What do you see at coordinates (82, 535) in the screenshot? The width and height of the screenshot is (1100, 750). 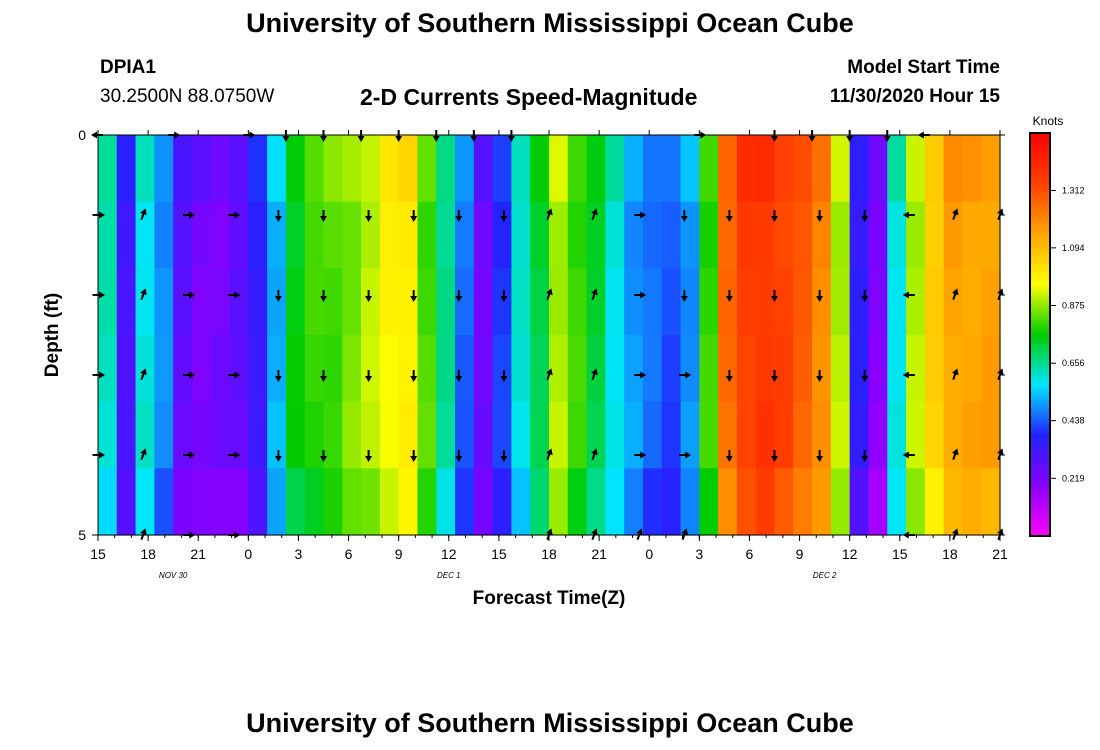 I see `y-tick-label: 5` at bounding box center [82, 535].